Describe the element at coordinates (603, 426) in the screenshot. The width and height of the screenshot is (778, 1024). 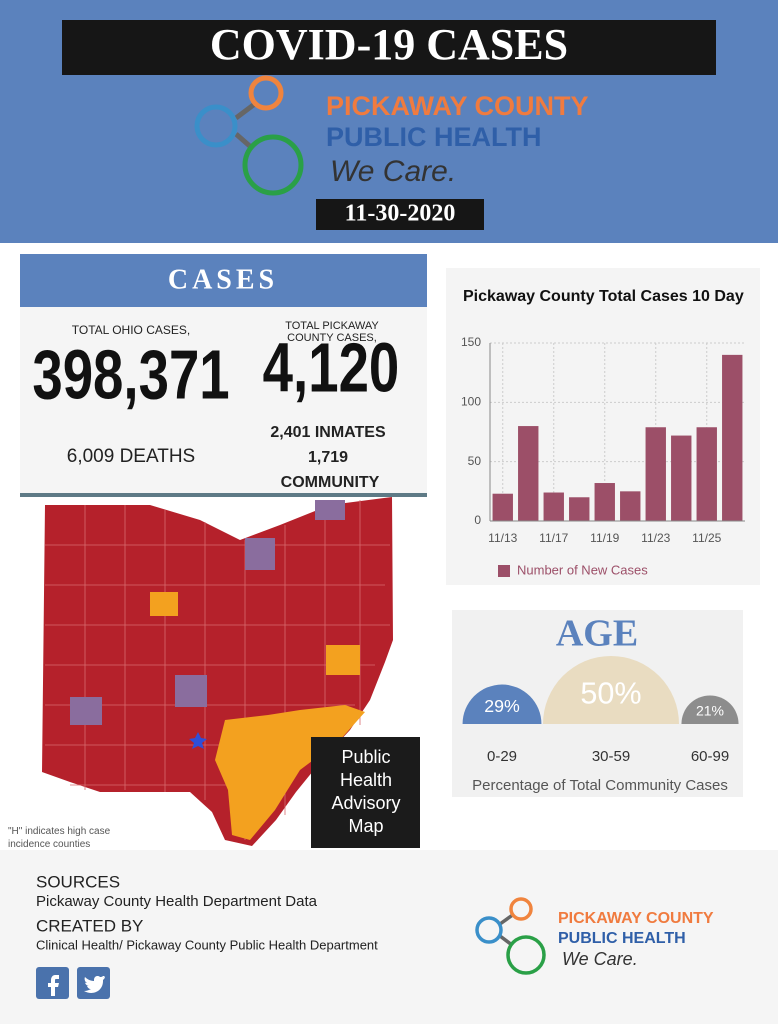
I see `bar-panel` at that location.